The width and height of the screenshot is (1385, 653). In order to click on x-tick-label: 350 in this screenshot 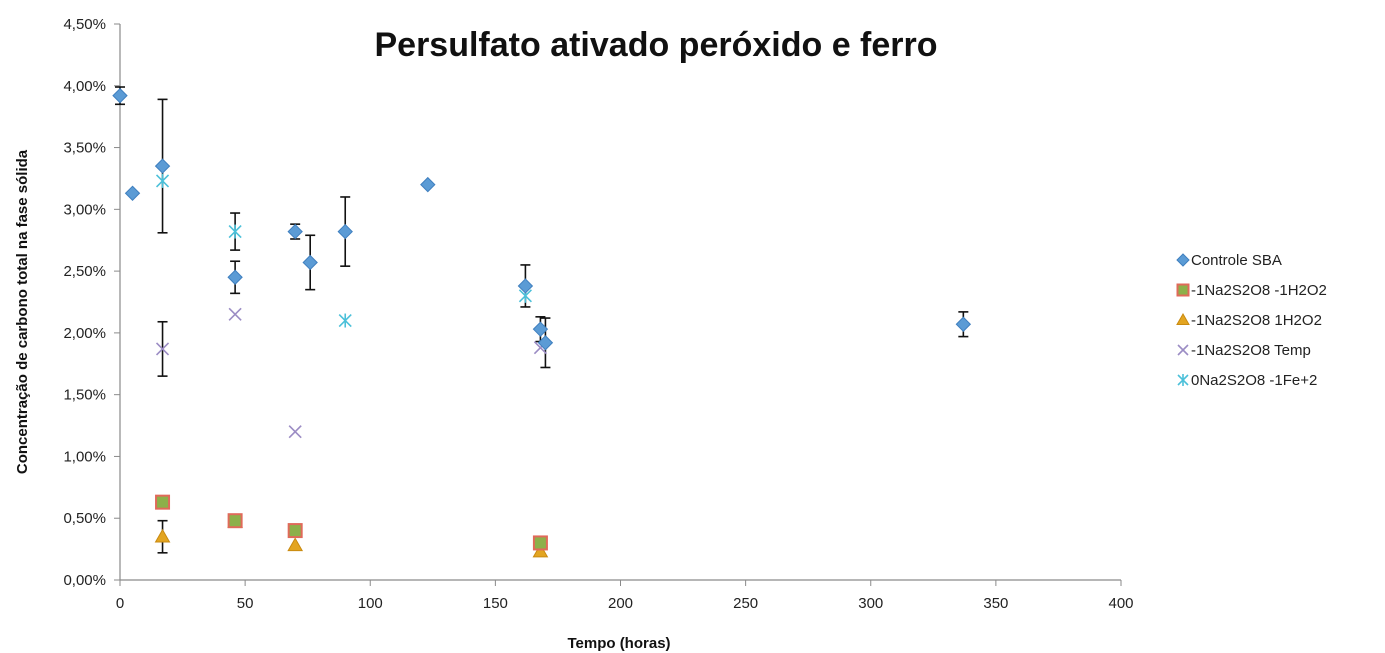, I will do `click(995, 603)`.